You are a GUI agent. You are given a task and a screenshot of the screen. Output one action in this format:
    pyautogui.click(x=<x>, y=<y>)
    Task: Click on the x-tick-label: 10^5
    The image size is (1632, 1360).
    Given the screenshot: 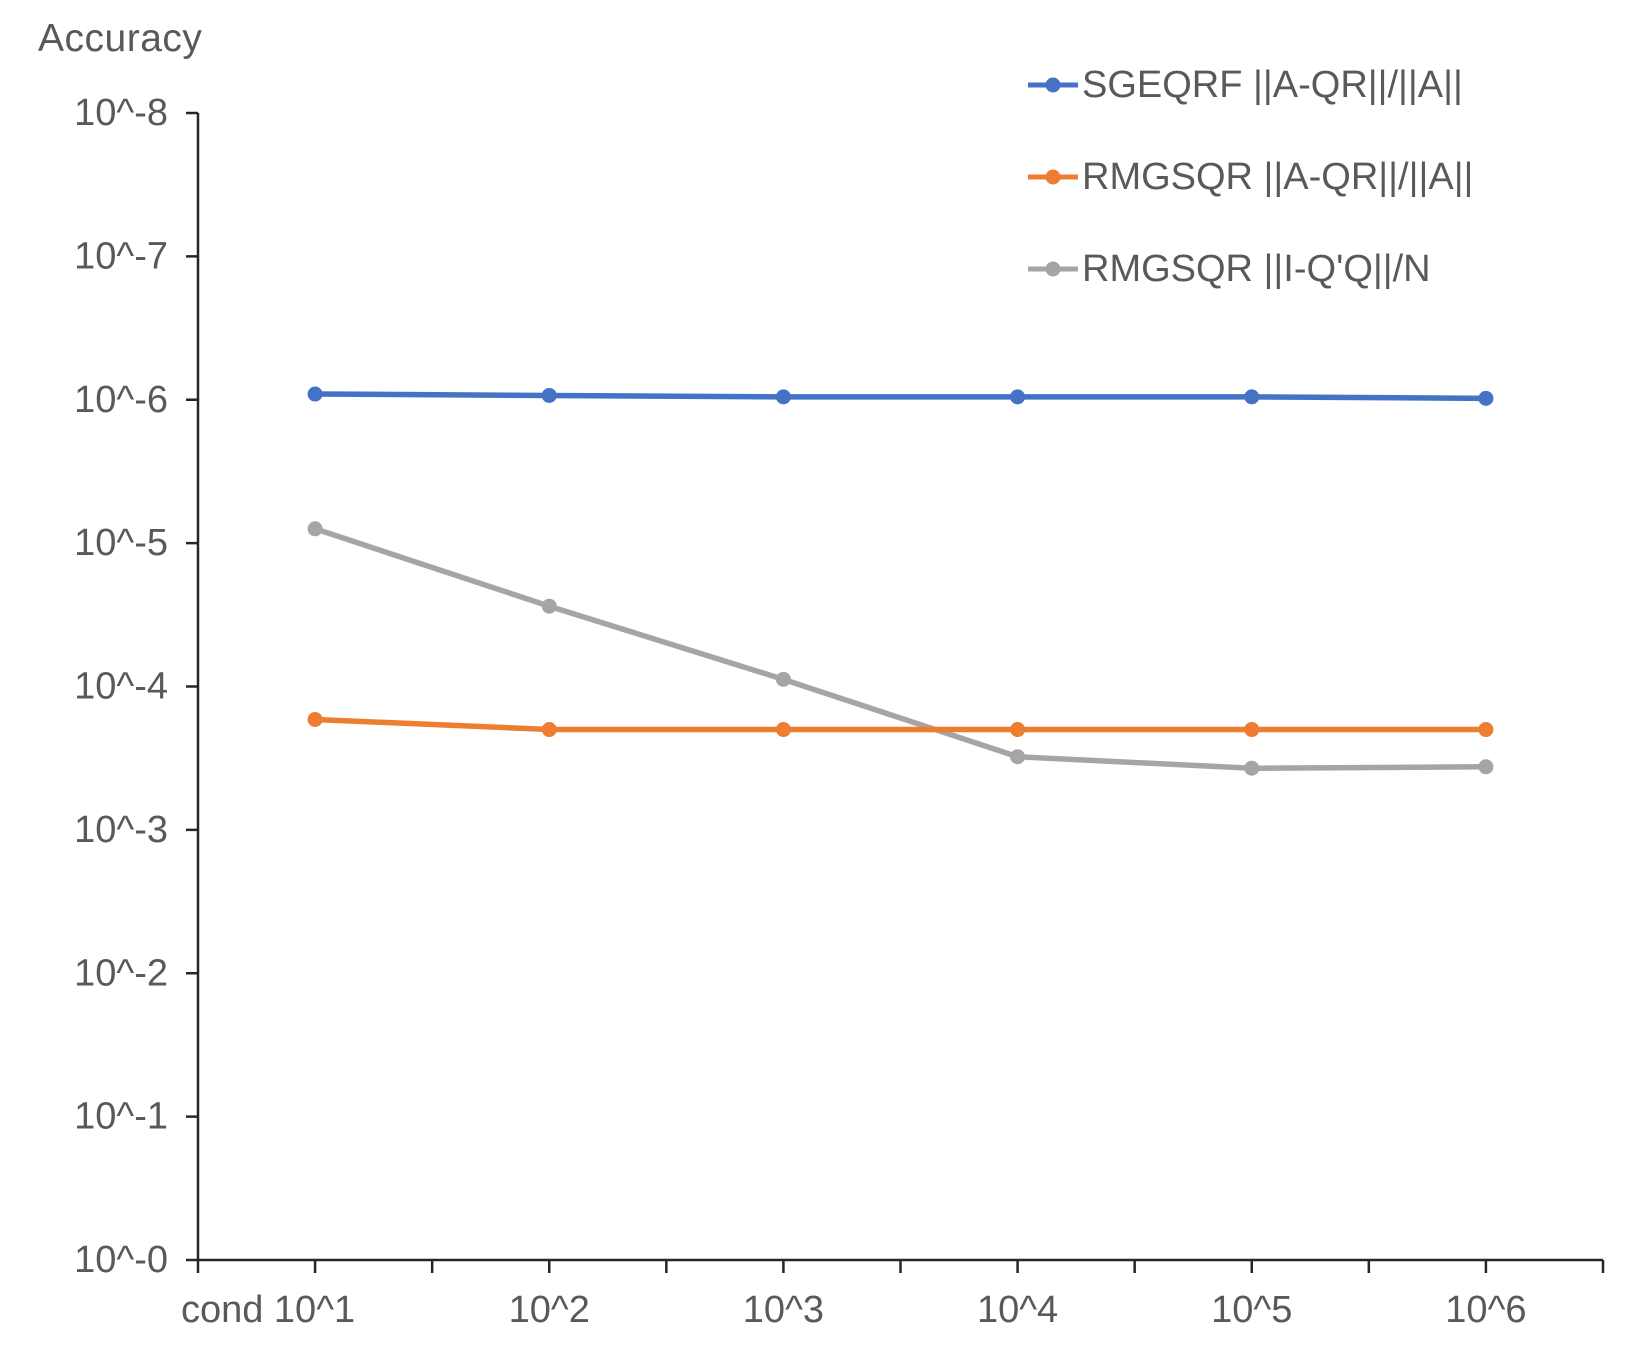 What is the action you would take?
    pyautogui.click(x=1251, y=1310)
    